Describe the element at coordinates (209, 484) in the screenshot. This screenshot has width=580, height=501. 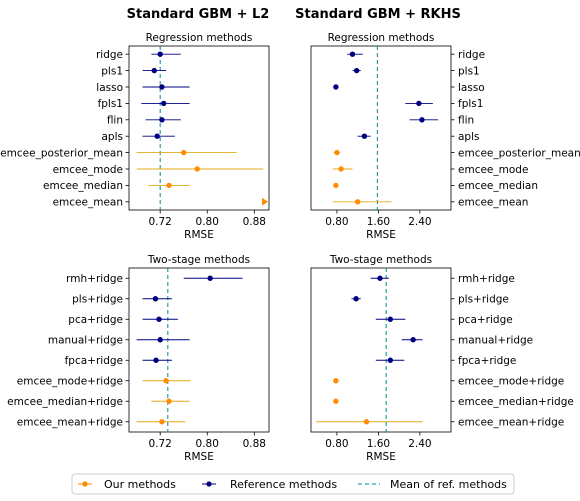
I see `legend-reference-marker` at that location.